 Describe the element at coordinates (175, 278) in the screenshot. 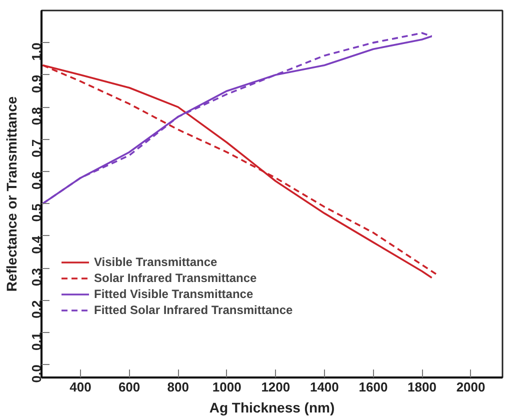

I see `legend-label: Solar Infrared Transmittance` at that location.